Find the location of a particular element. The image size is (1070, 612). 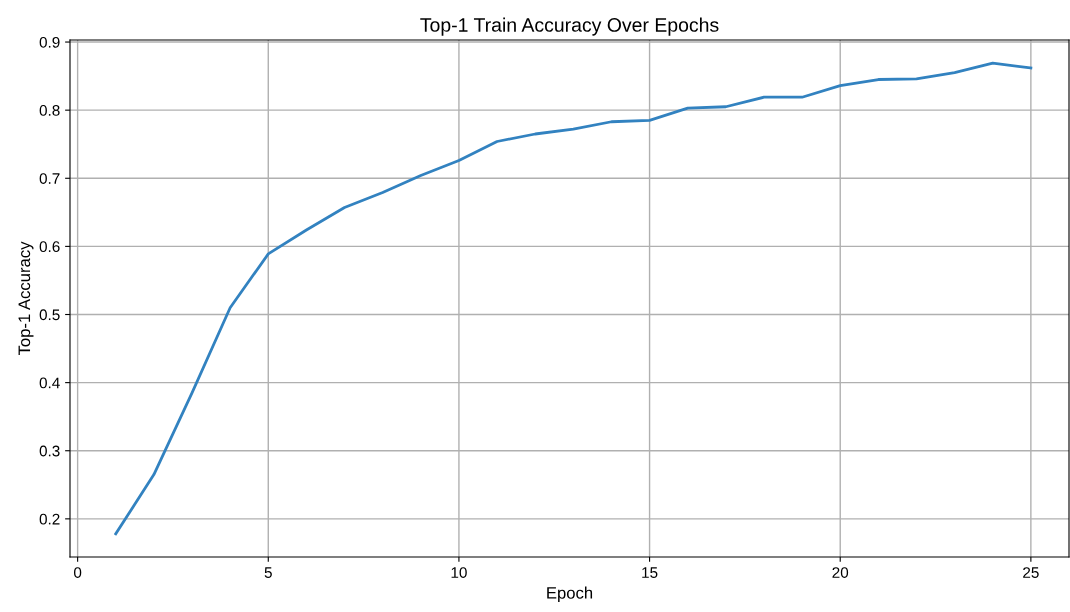

y-tick-label: 0.2 is located at coordinates (49, 519).